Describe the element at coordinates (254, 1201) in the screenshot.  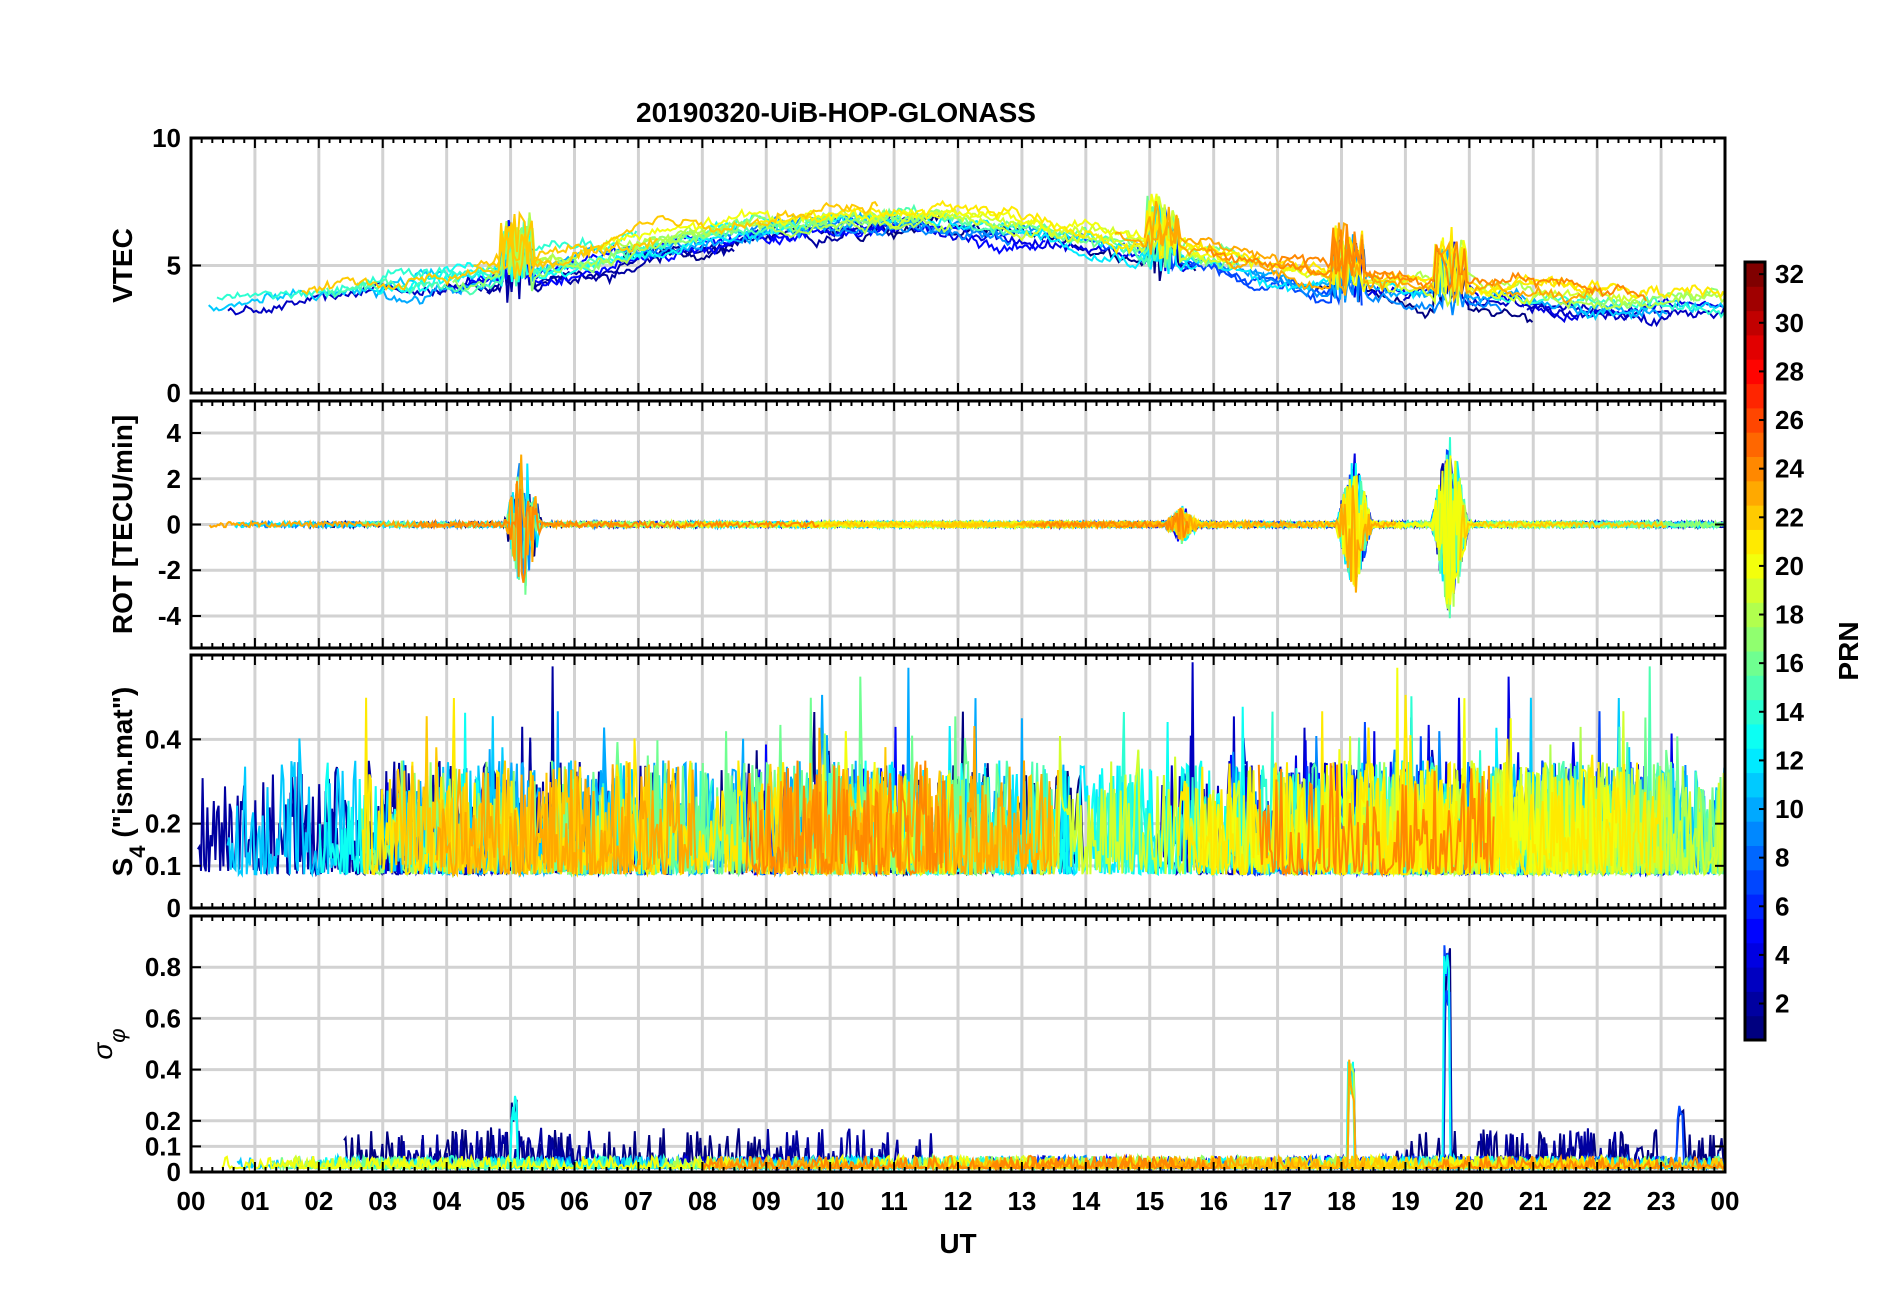
I see `x-tick-label: 01` at that location.